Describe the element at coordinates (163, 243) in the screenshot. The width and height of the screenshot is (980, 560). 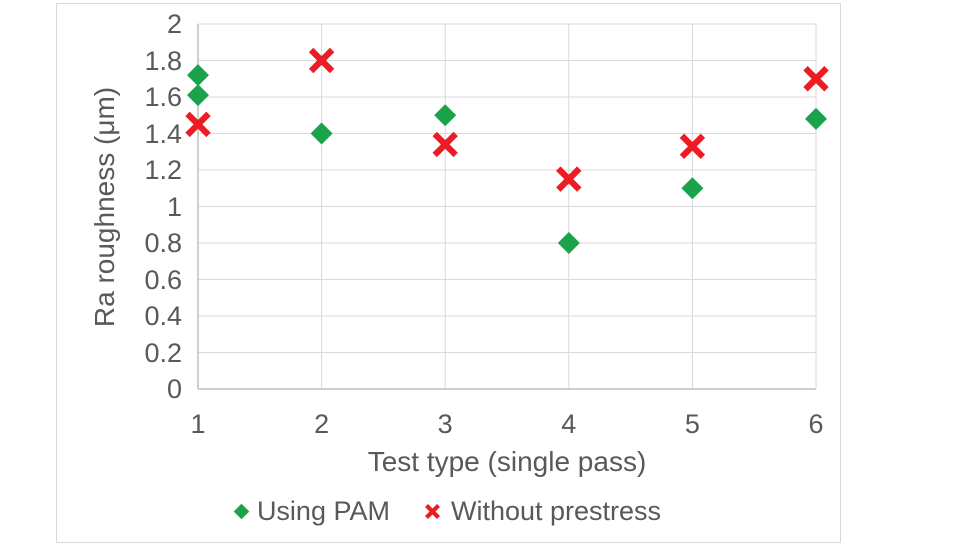
I see `y-tick-label: 0.8` at that location.